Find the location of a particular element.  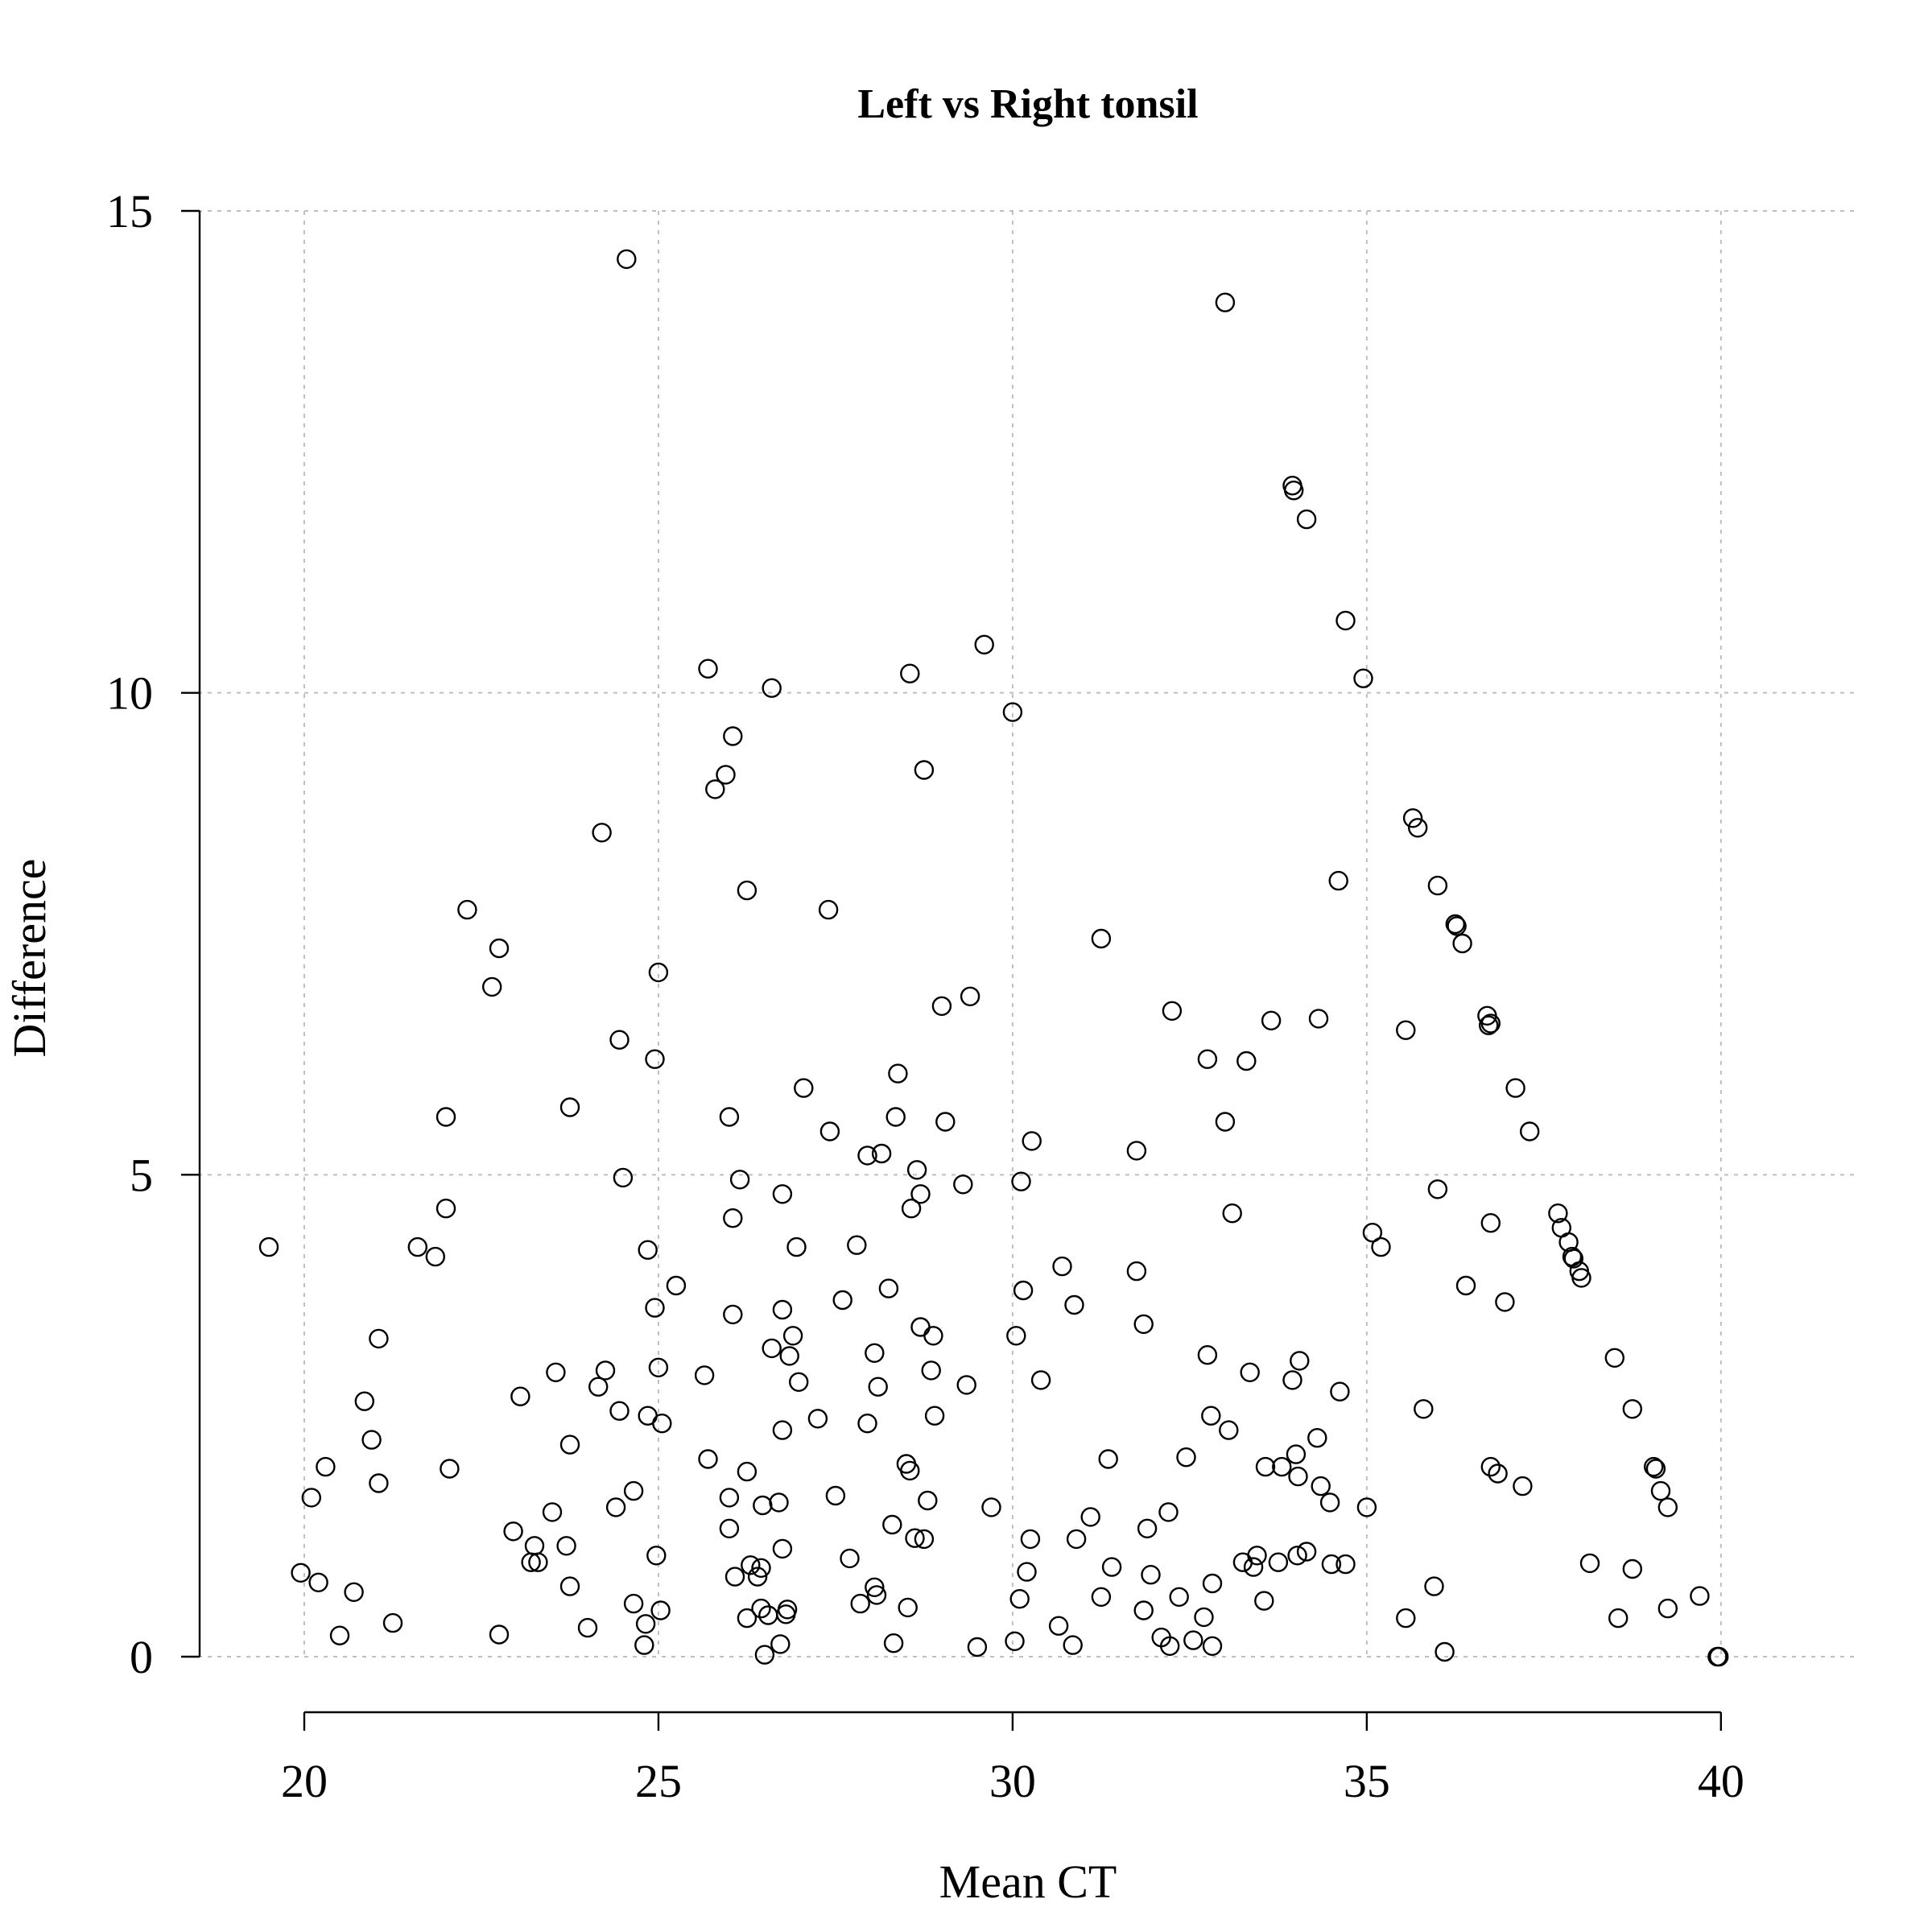

y-tick-label: 10 is located at coordinates (129, 693).